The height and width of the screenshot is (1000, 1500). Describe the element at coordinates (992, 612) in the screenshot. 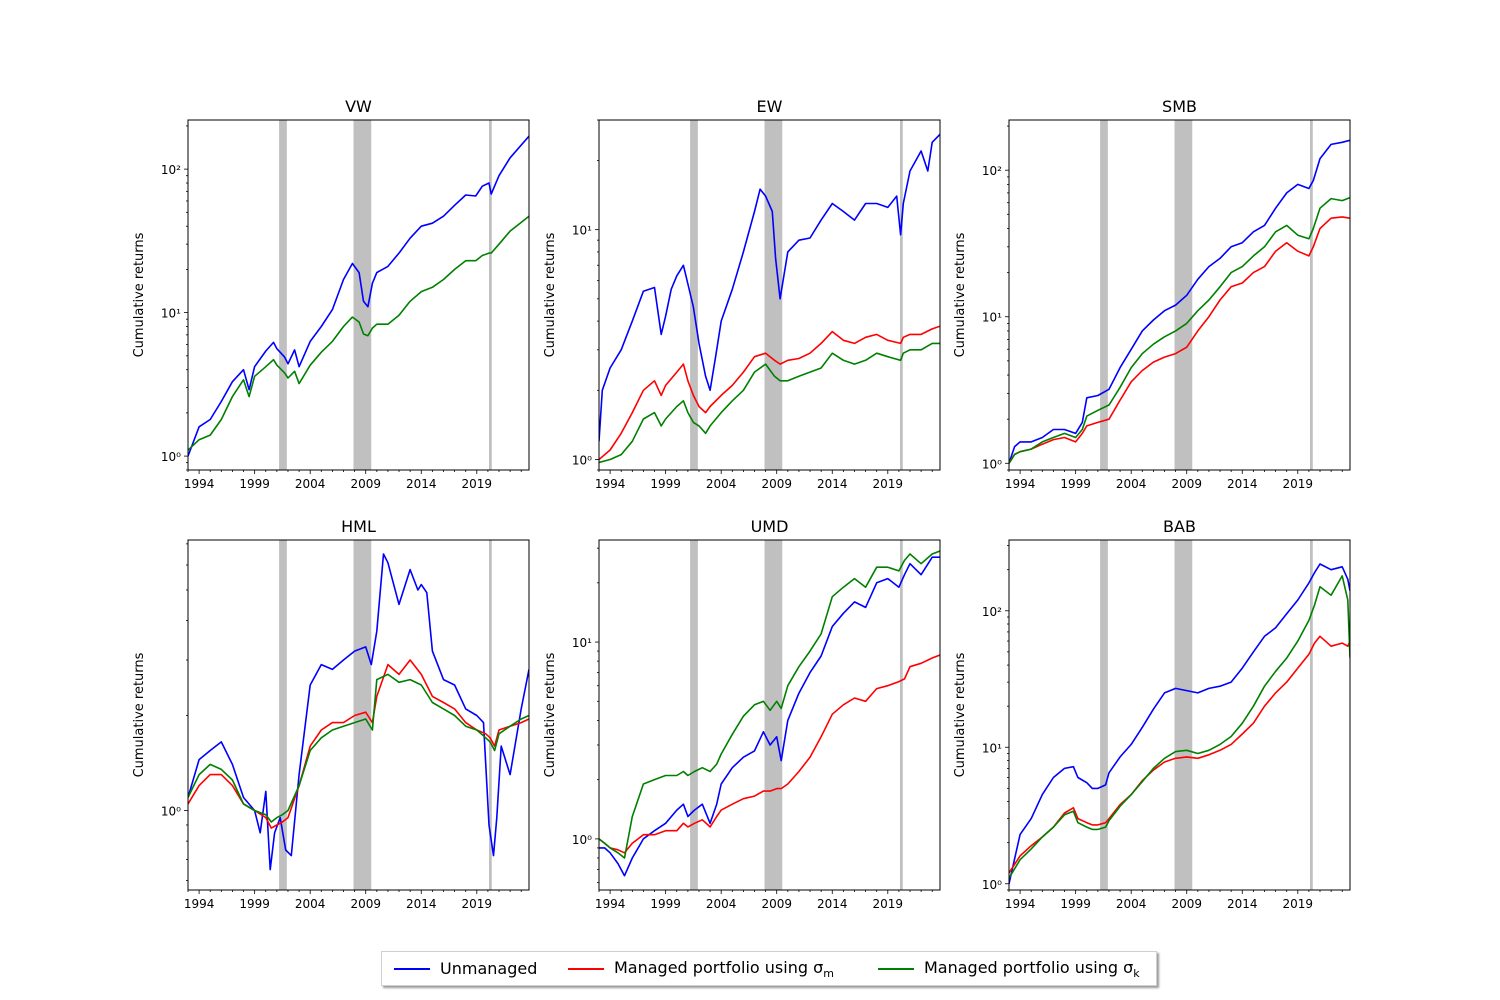

I see `y-tick-label-bab-100: 10²` at that location.